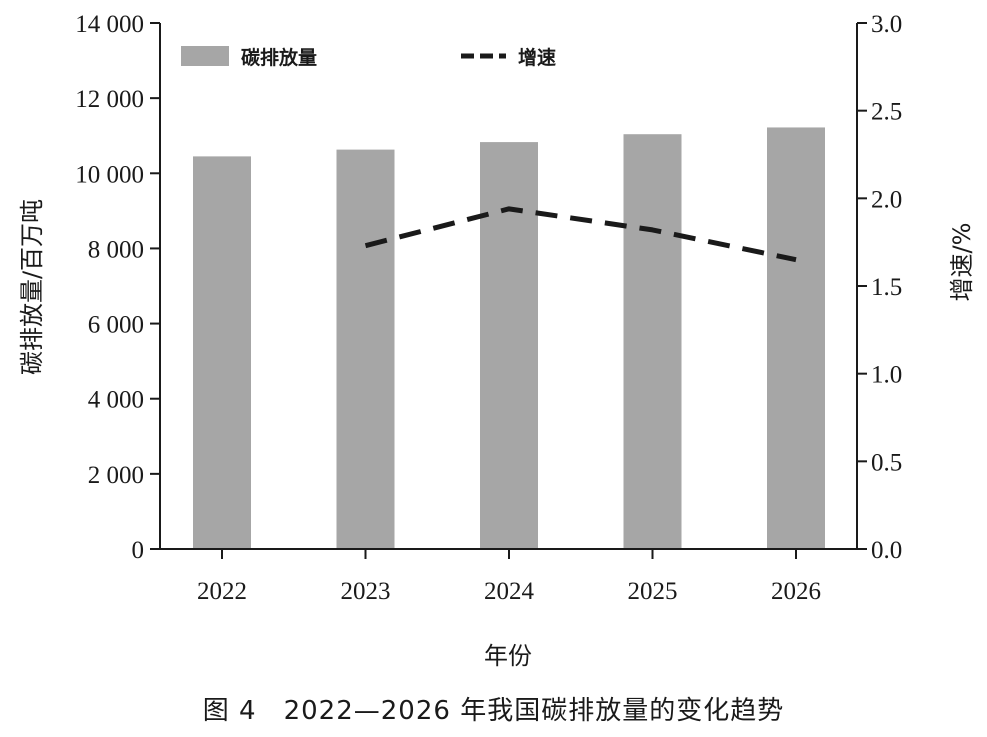 The height and width of the screenshot is (737, 987). I want to click on y-tick-label: 6 000, so click(116, 325).